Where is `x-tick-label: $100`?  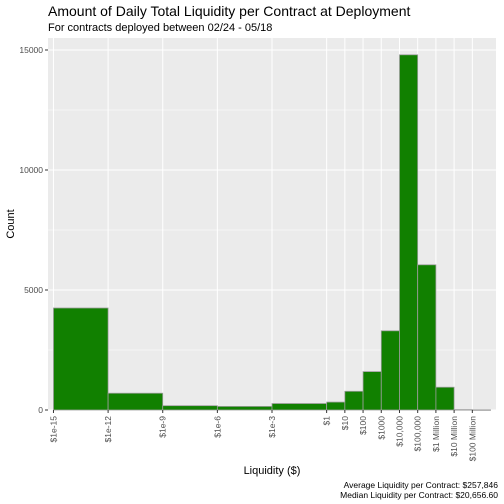
x-tick-label: $100 is located at coordinates (363, 425).